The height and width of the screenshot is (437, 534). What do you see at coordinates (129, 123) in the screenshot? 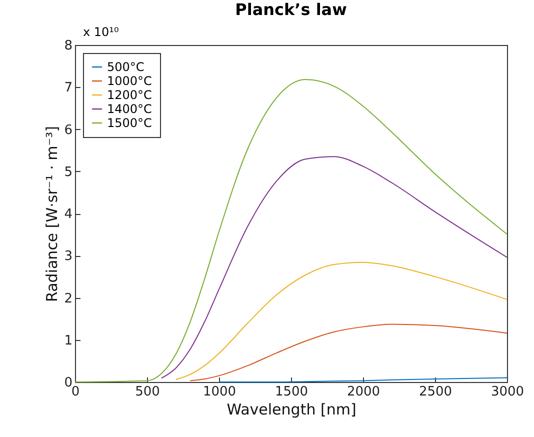
I see `legend-label: 1500°C` at bounding box center [129, 123].